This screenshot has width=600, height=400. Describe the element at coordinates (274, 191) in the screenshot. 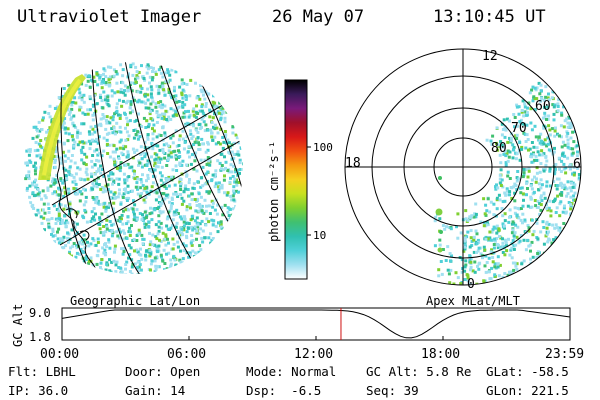

I see `colorbar-unit-label: photon cm⁻²s⁻¹` at that location.